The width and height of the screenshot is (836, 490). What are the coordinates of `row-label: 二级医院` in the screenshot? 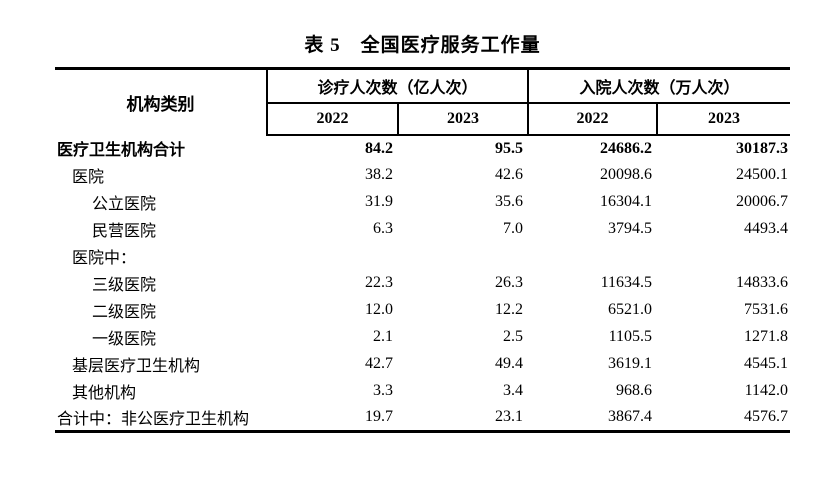 It's located at (124, 312).